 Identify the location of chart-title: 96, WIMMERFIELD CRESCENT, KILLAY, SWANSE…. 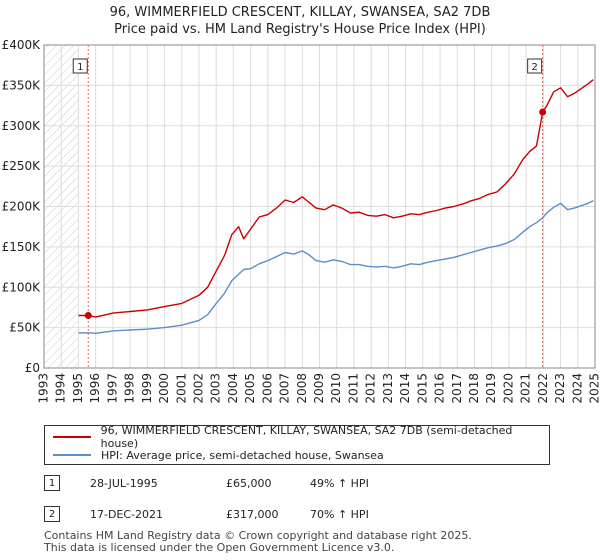
(300, 21).